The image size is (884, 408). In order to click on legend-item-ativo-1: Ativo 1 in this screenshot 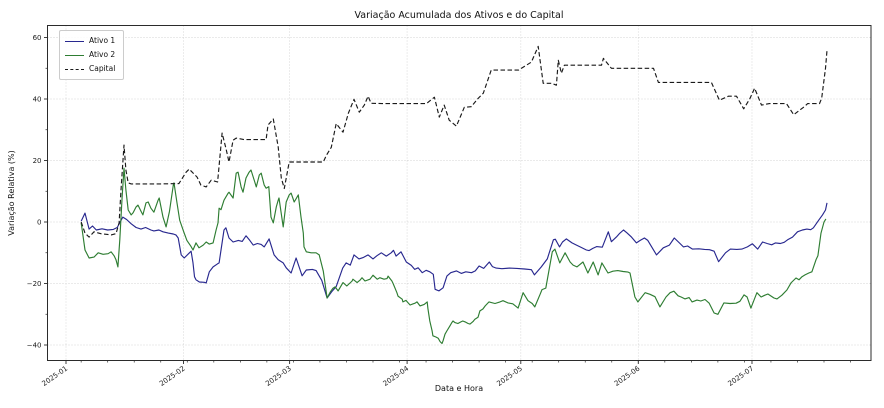, I will do `click(90, 41)`.